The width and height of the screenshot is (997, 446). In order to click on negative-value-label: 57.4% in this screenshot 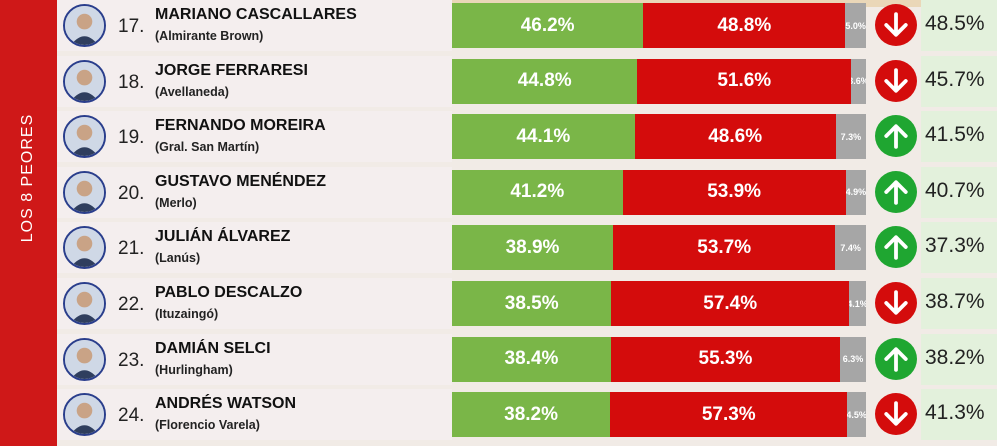, I will do `click(730, 303)`.